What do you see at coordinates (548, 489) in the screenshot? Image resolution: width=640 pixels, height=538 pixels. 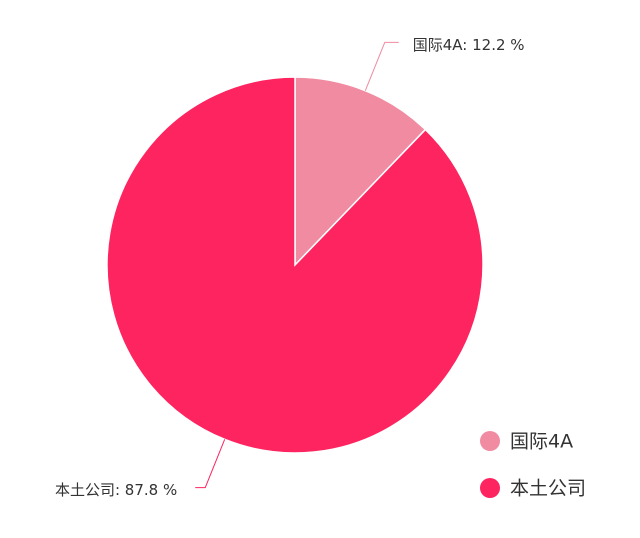 I see `legend-label: 本土公司` at bounding box center [548, 489].